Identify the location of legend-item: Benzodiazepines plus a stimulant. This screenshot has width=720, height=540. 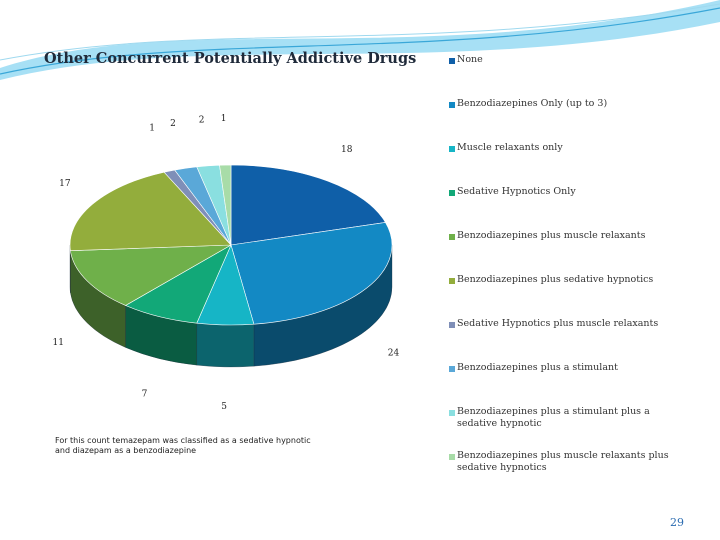
(564, 368).